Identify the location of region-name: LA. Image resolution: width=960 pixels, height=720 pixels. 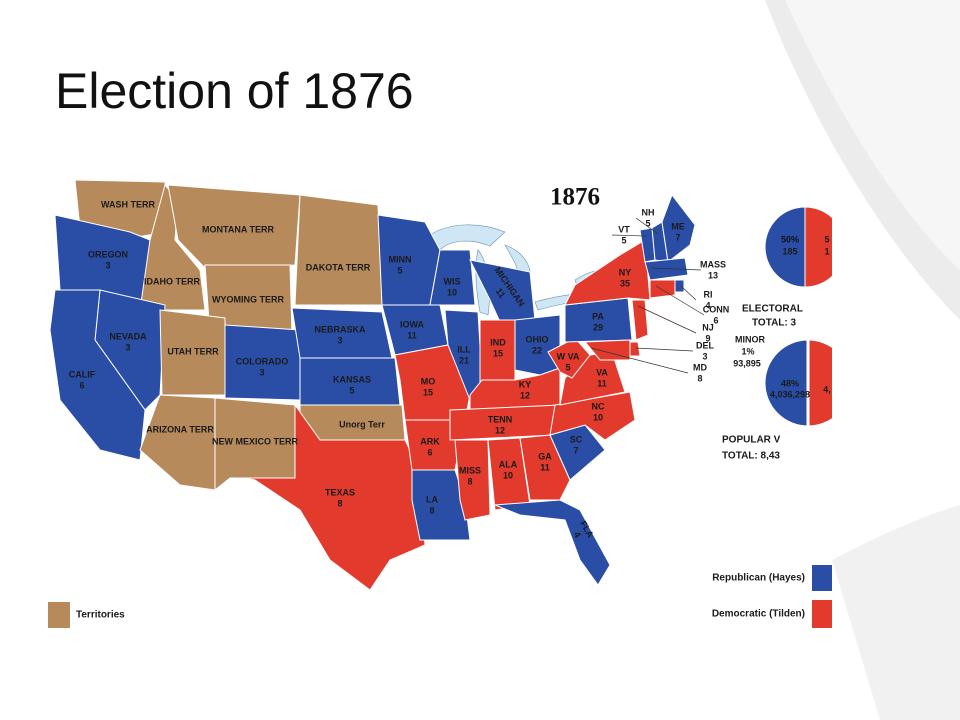
(432, 499).